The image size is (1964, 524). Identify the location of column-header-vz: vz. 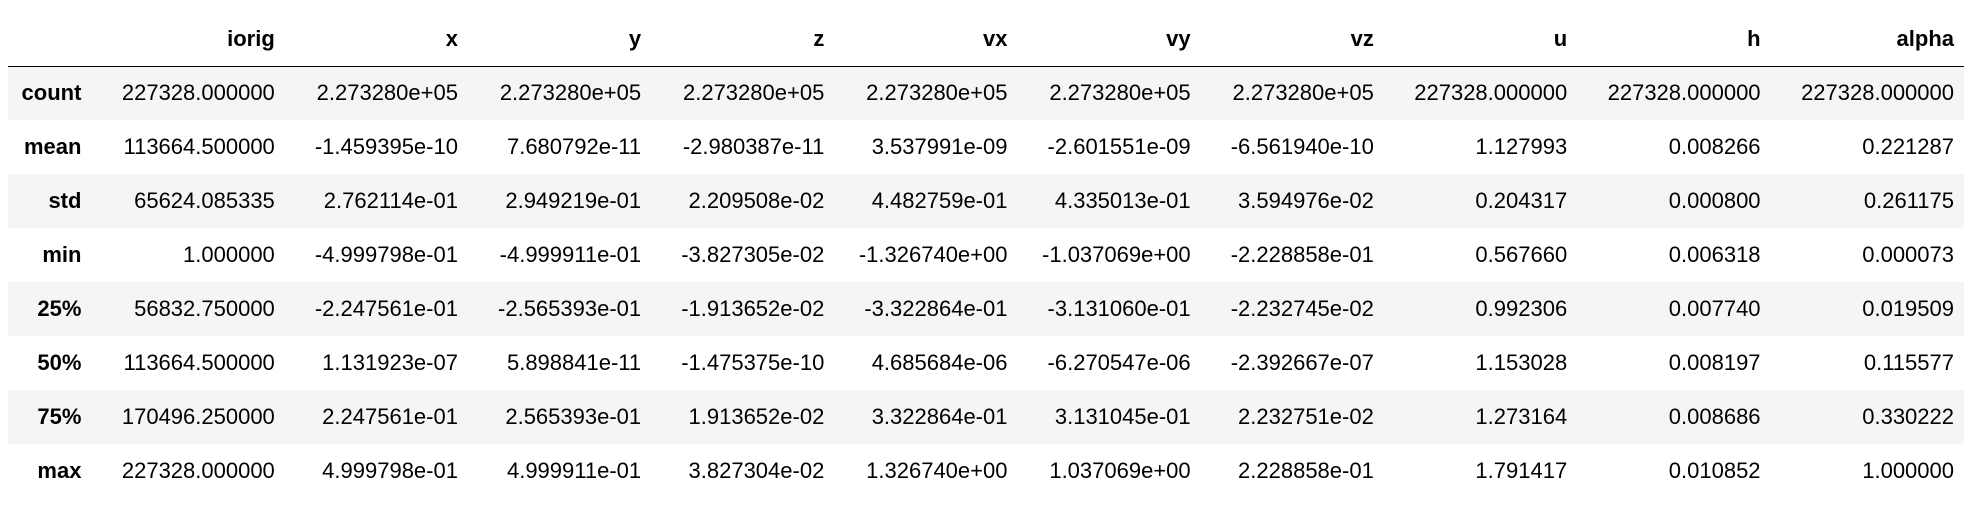
(1292, 33).